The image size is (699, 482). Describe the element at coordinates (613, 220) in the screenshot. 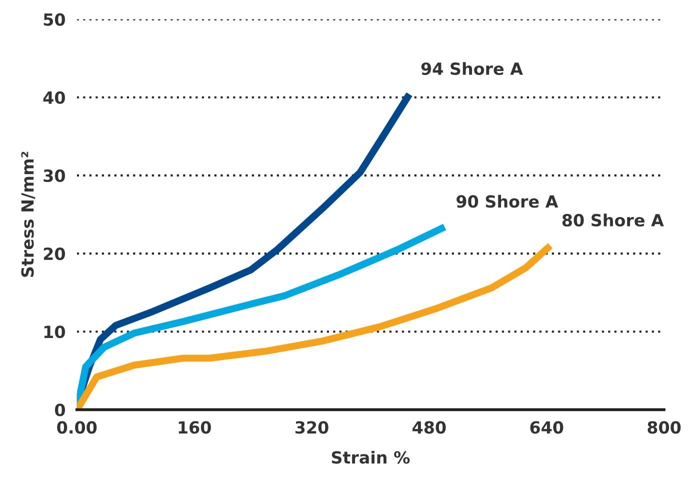

I see `series-label: 80 Shore A` at that location.